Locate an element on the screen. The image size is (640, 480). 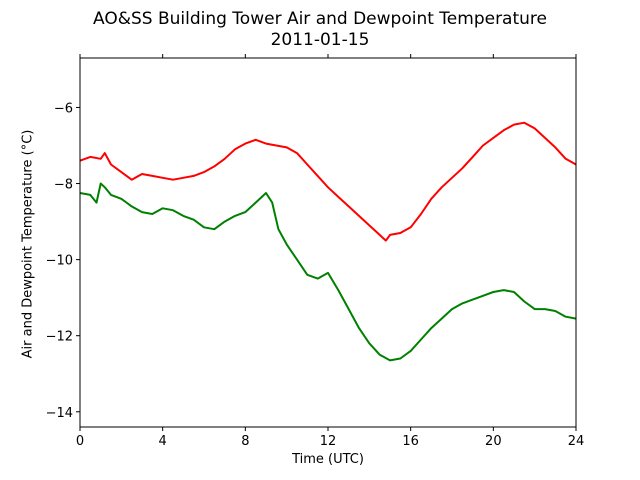
y-tick-label: −8 is located at coordinates (63, 185).